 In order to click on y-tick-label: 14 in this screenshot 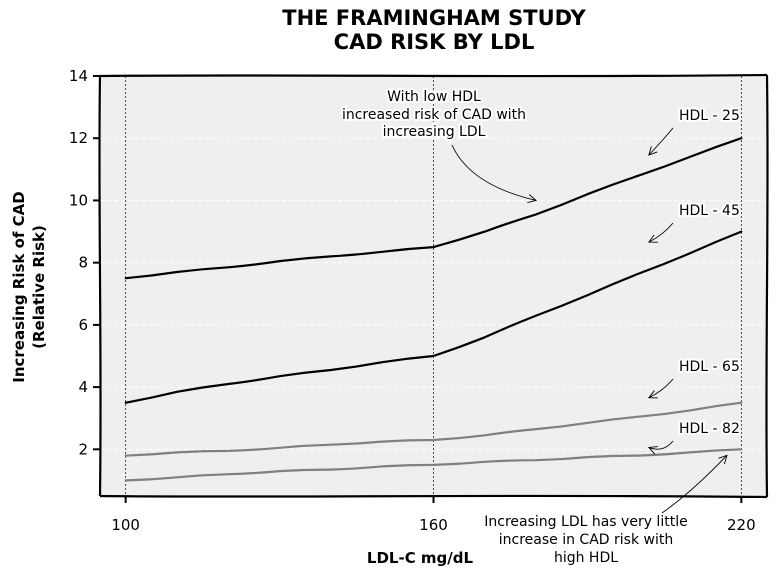, I will do `click(78, 76)`.